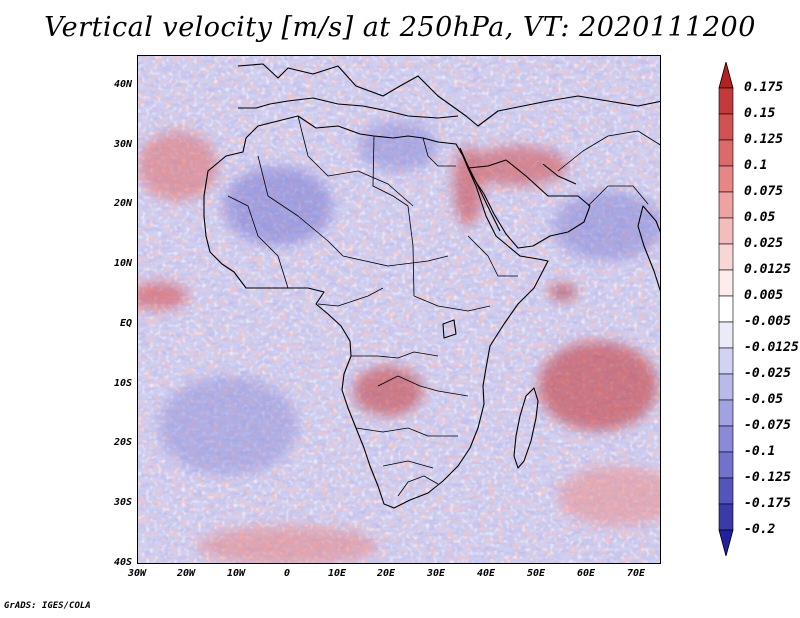  What do you see at coordinates (764, 191) in the screenshot?
I see `colorbar-label: 0.075` at bounding box center [764, 191].